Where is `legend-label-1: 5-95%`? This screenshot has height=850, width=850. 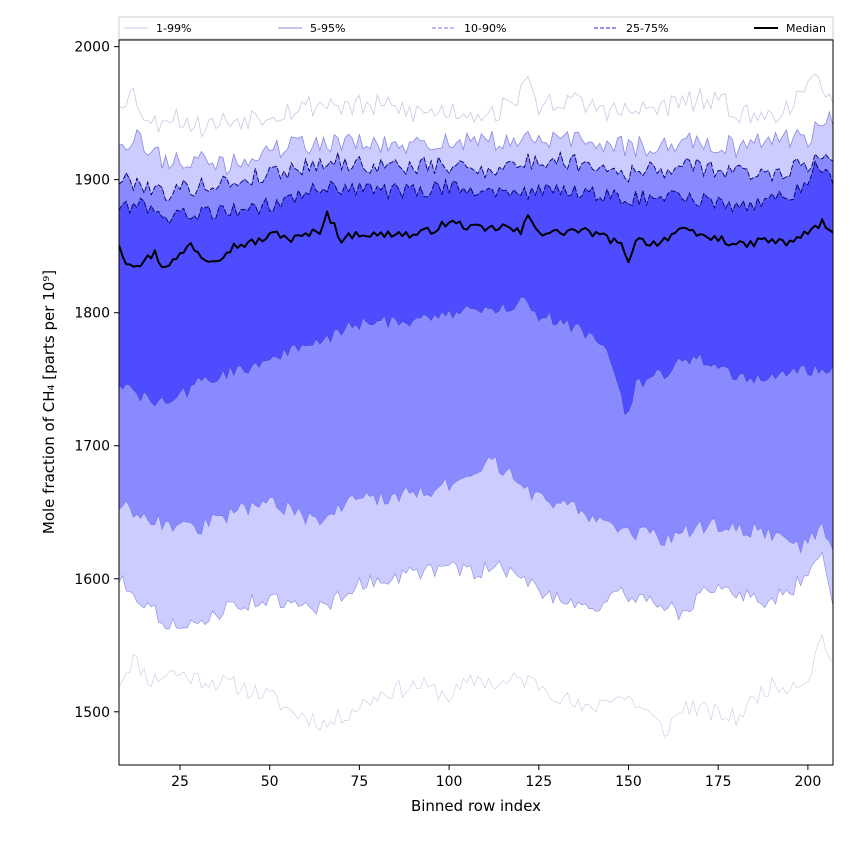 legend-label-1: 5-95% is located at coordinates (327, 28).